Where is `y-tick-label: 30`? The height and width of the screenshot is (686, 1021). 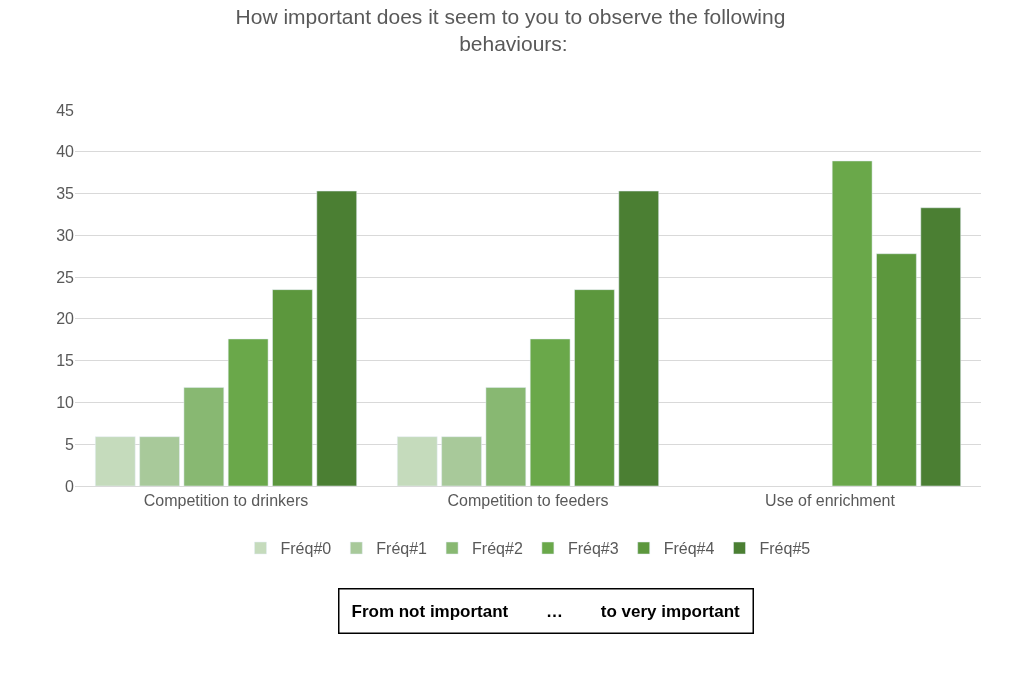 y-tick-label: 30 is located at coordinates (65, 235).